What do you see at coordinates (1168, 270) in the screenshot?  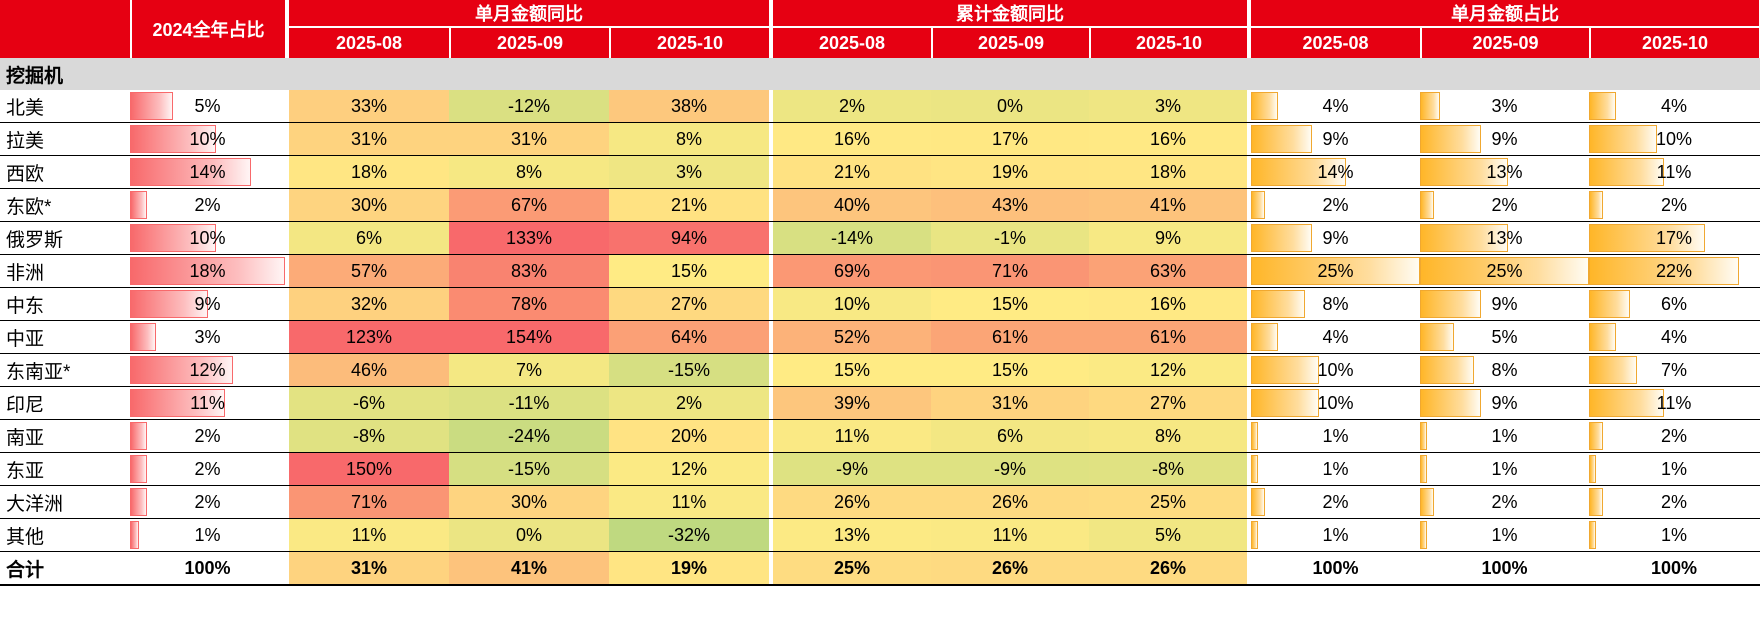 I see `cum_yoy-value: 63%` at bounding box center [1168, 270].